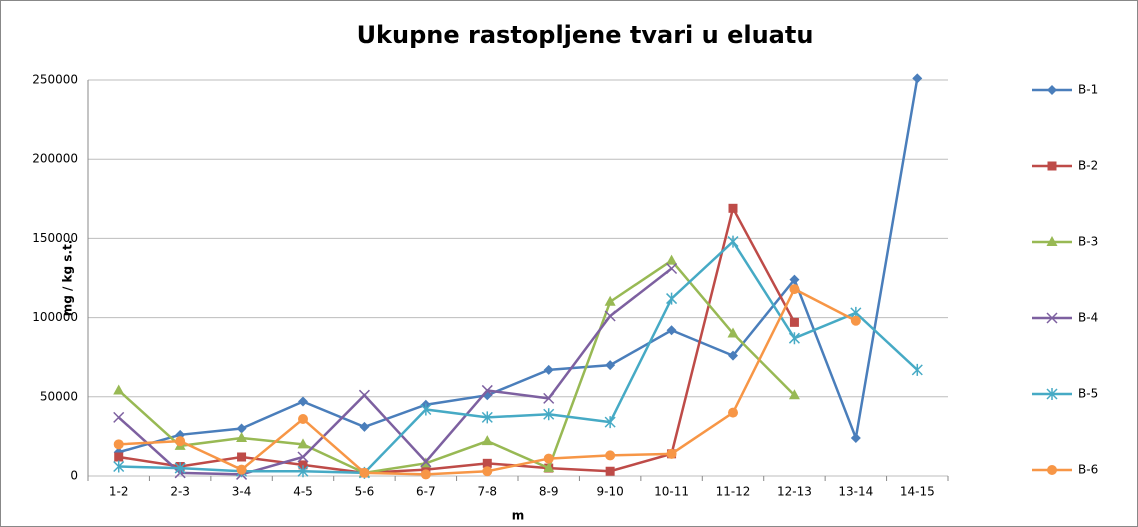 Image resolution: width=1138 pixels, height=527 pixels. What do you see at coordinates (55, 238) in the screenshot?
I see `y-tick-label: 150000` at bounding box center [55, 238].